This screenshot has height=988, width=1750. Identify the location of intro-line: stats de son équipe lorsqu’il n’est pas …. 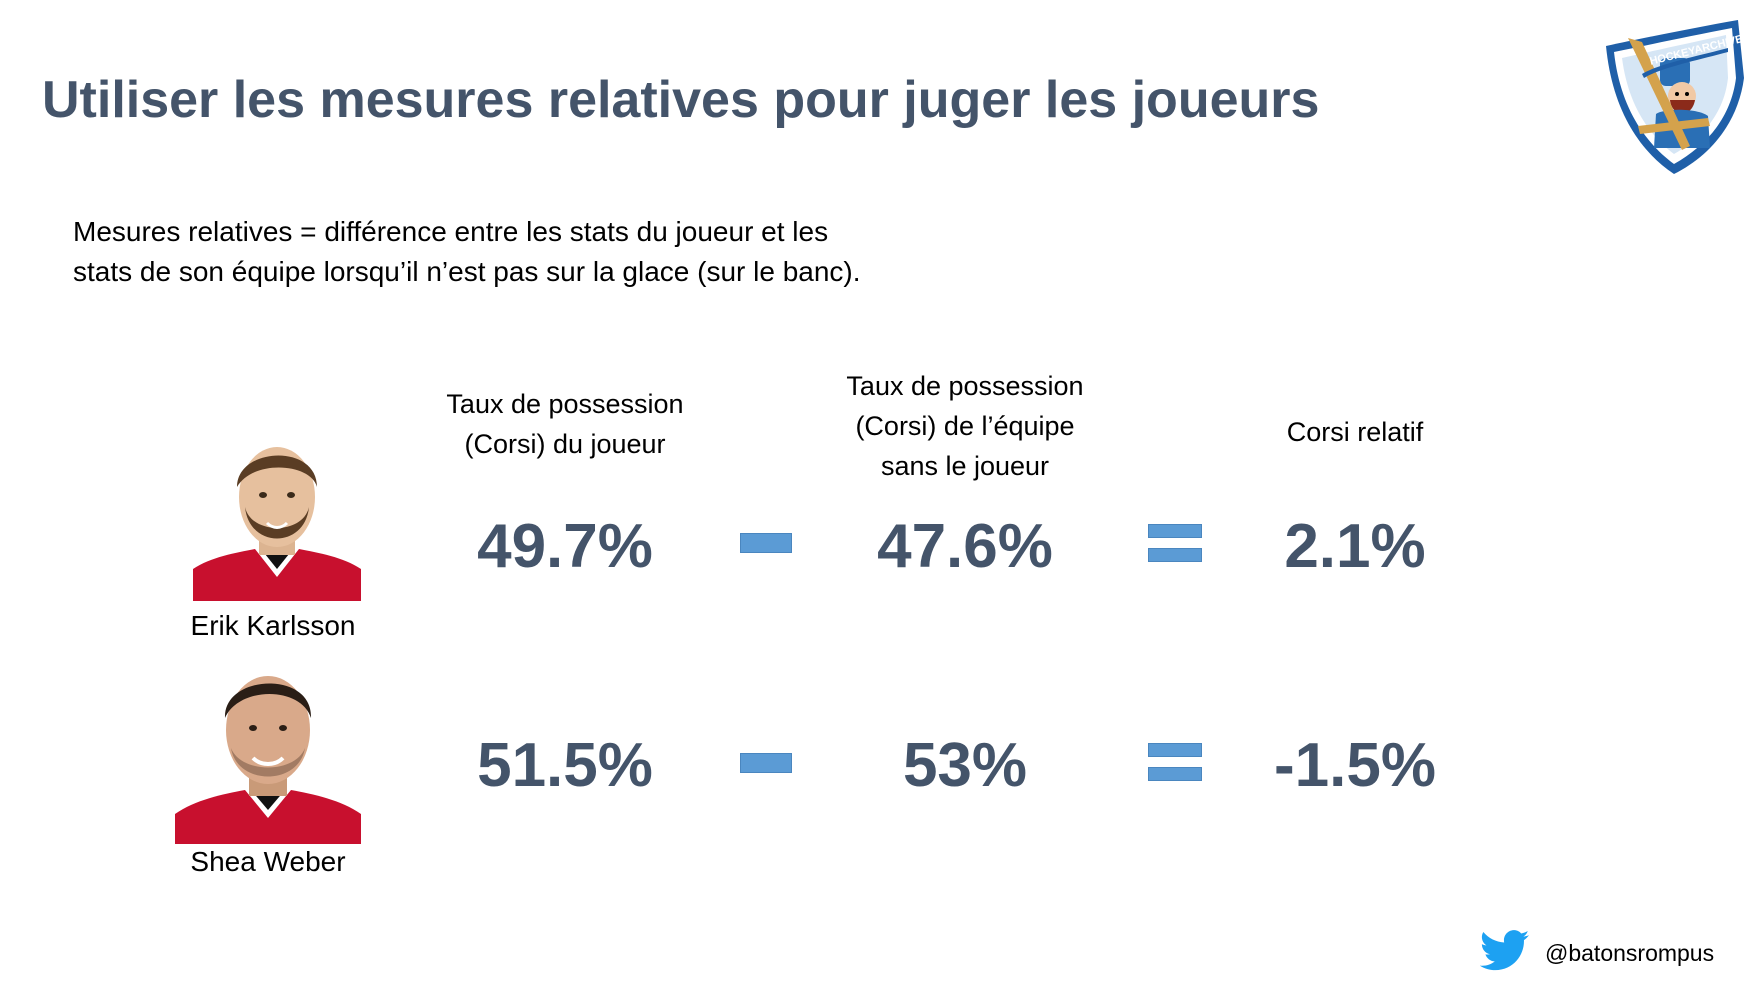
(467, 271).